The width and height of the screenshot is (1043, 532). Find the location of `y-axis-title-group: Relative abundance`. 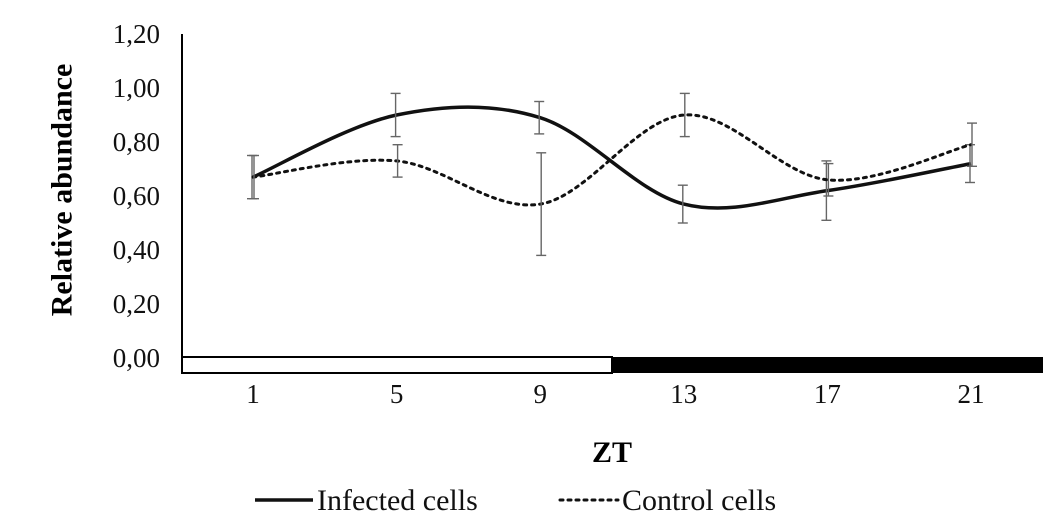

y-axis-title-group: Relative abundance is located at coordinates (62, 190).